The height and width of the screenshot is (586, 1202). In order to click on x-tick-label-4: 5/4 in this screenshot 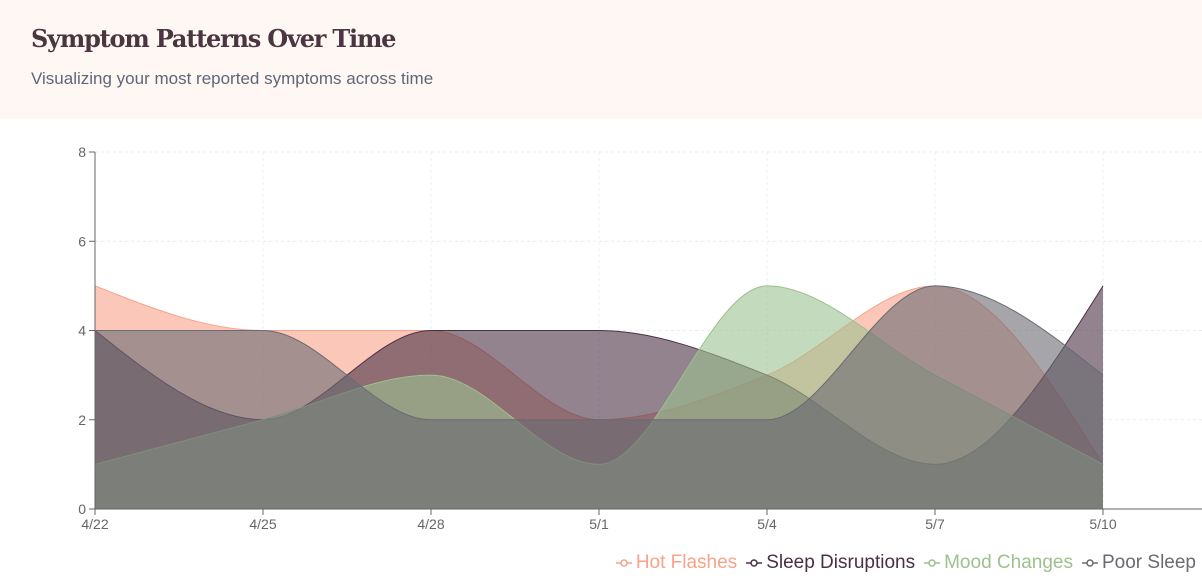, I will do `click(767, 524)`.